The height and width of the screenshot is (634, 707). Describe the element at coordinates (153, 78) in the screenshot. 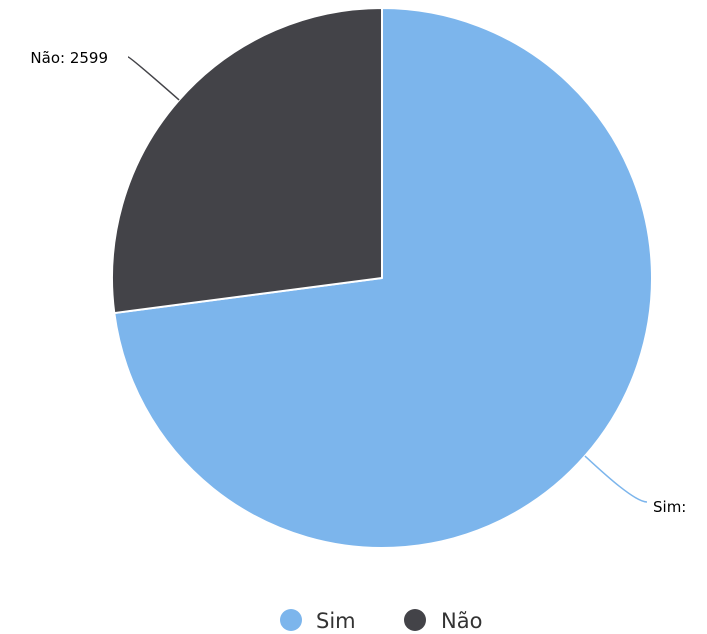

I see `connector-nao` at that location.